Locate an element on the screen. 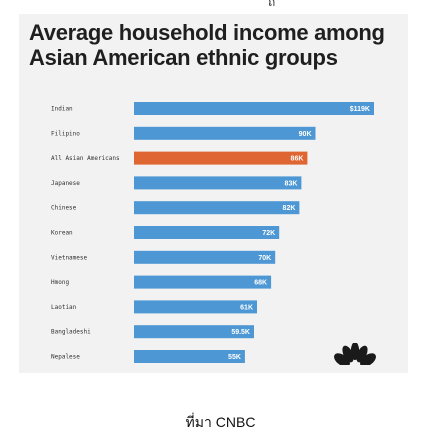  value-label: 86K is located at coordinates (297, 159).